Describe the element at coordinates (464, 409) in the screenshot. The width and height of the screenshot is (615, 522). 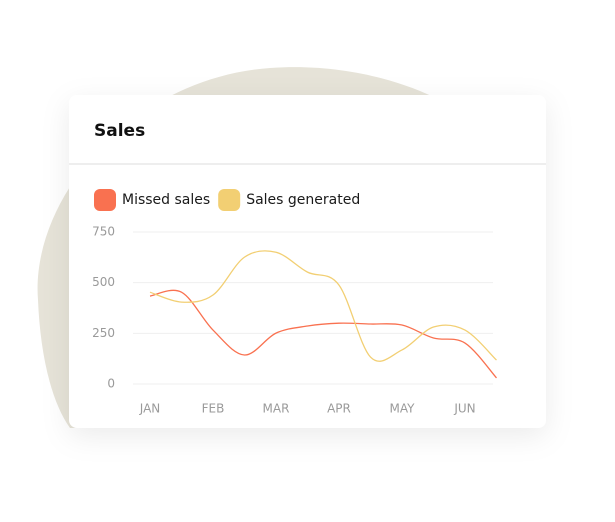
I see `x-tick-label: JUN` at that location.